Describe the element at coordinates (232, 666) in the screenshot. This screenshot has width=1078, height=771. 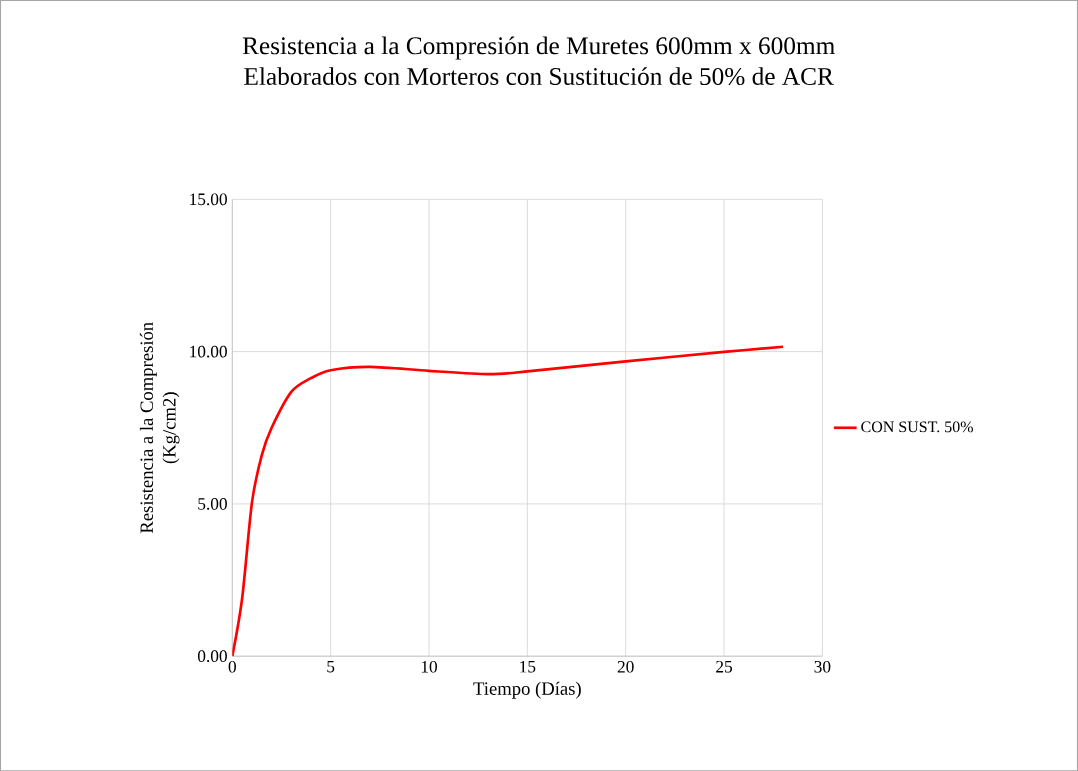
I see `x-tick-label: 0` at that location.